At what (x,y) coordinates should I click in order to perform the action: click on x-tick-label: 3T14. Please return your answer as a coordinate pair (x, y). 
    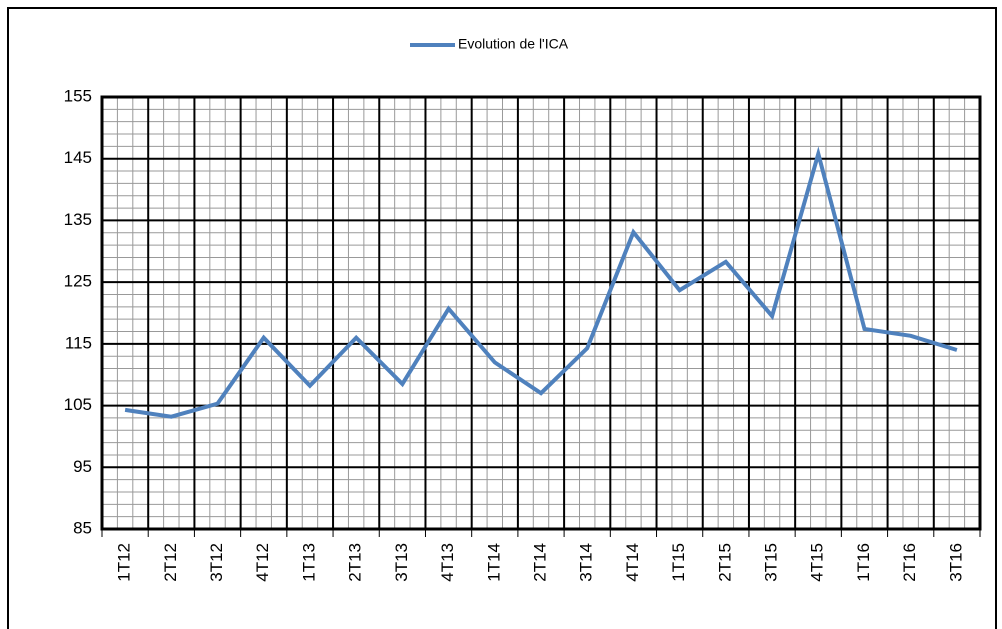
    Looking at the image, I should click on (586, 562).